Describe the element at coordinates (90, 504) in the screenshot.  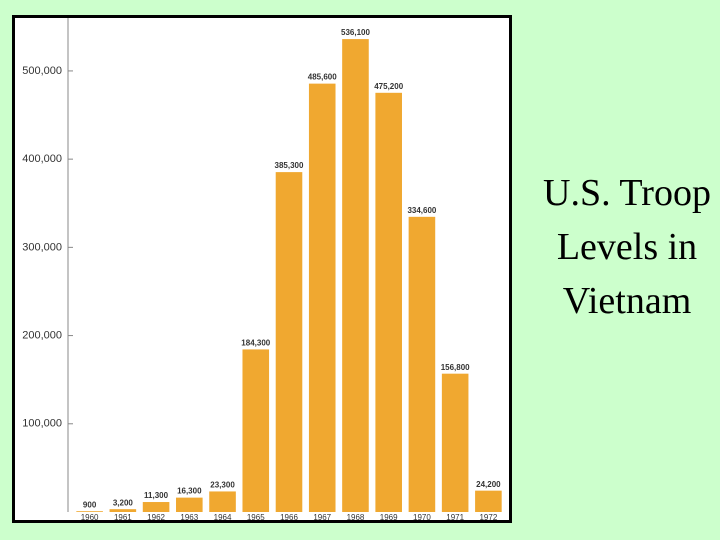
I see `value-label: 900` at that location.